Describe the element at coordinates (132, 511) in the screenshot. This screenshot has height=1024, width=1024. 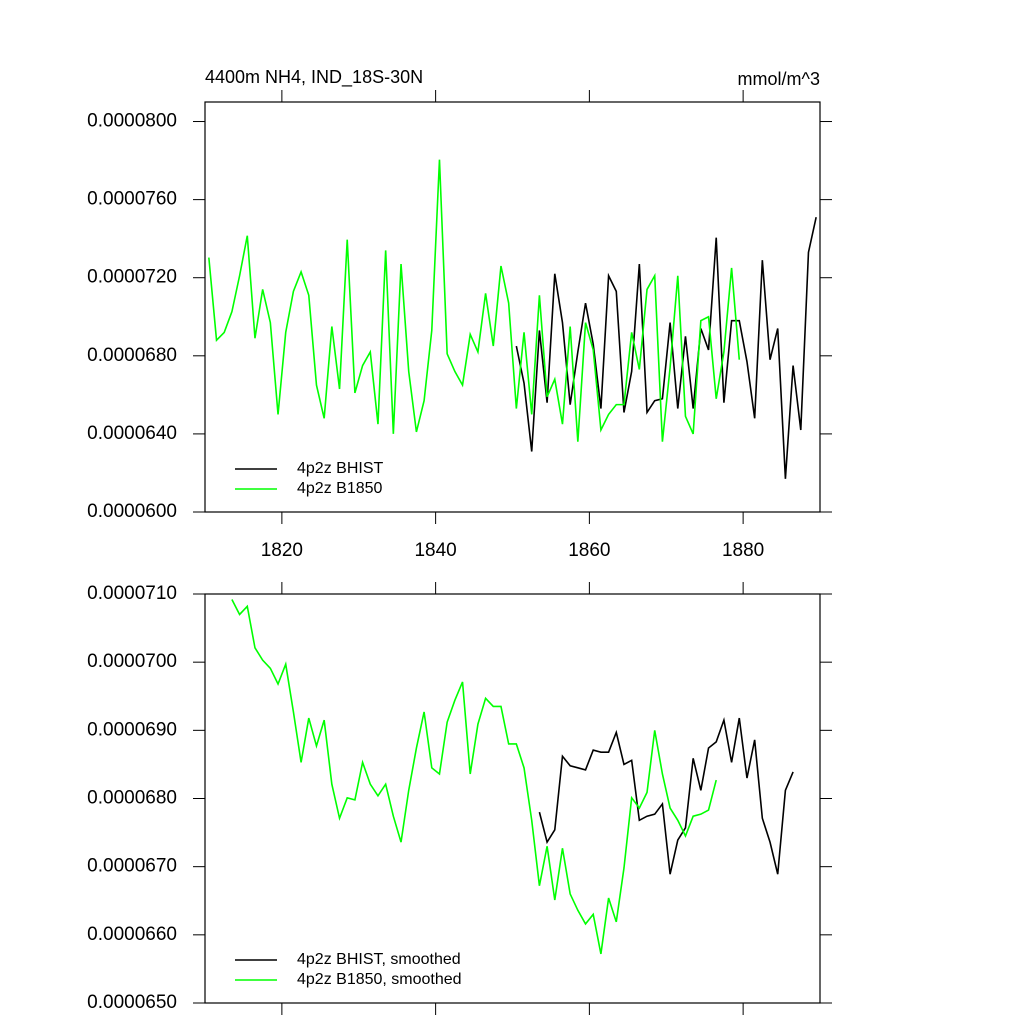
I see `y-tick-label: 0.0000600` at that location.